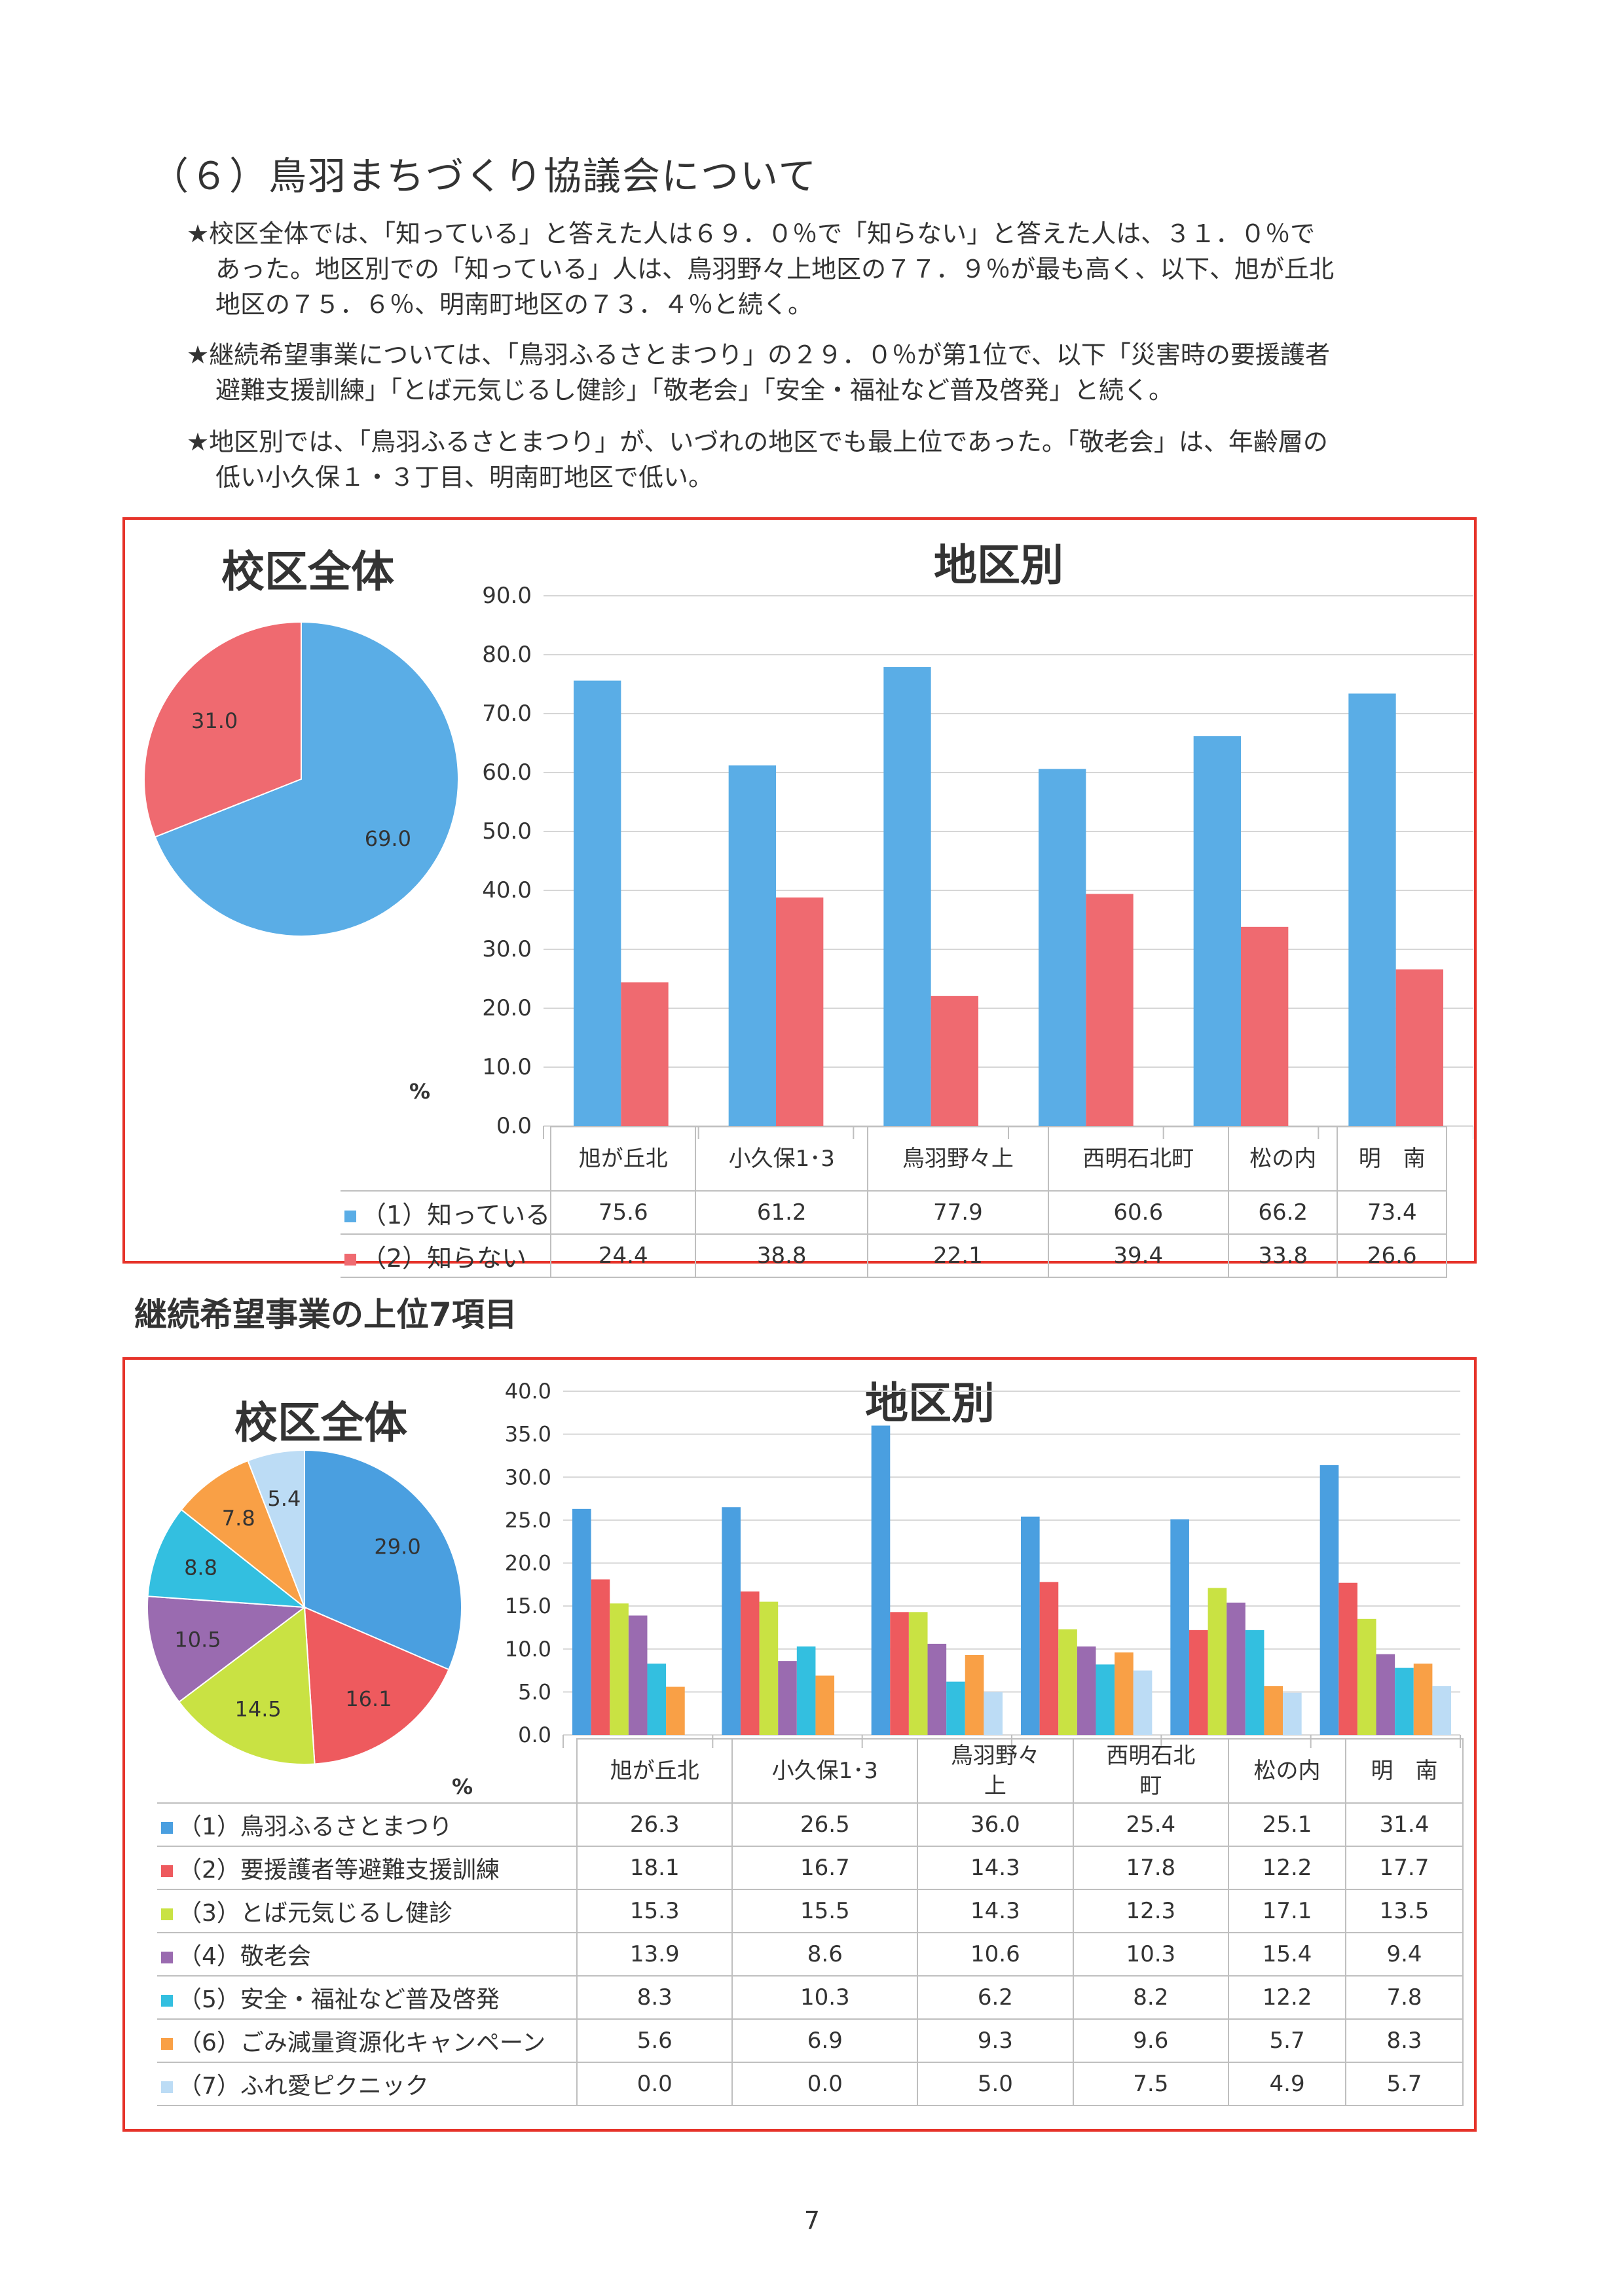 The height and width of the screenshot is (2296, 1624). I want to click on y-tick-label: 0.0, so click(514, 1126).